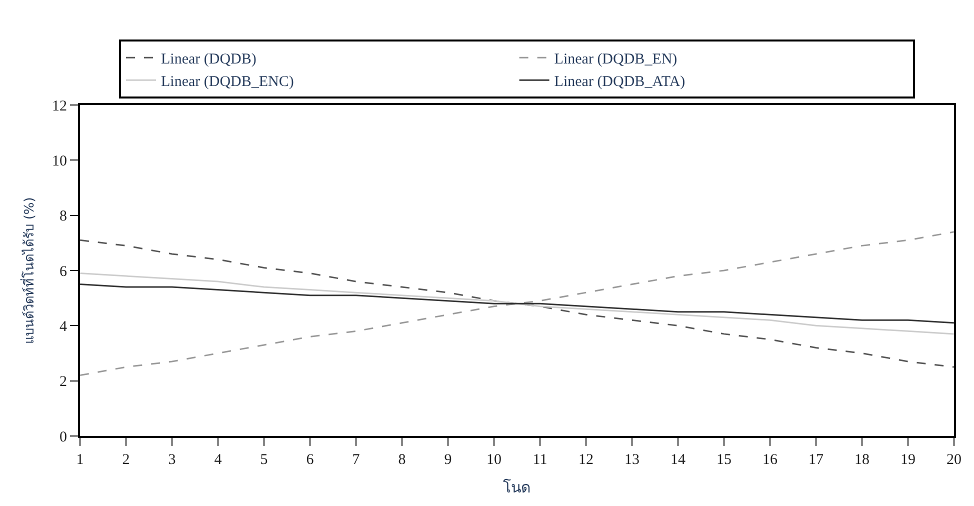 This screenshot has height=506, width=974. Describe the element at coordinates (494, 460) in the screenshot. I see `x-tick-label: 10` at that location.